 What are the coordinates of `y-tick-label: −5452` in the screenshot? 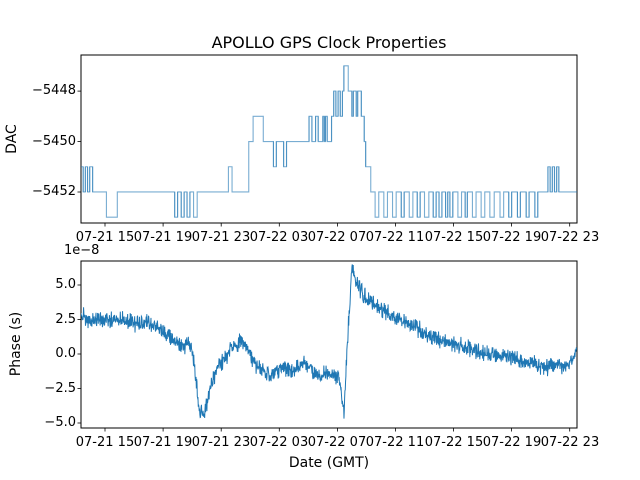 It's located at (54, 191).